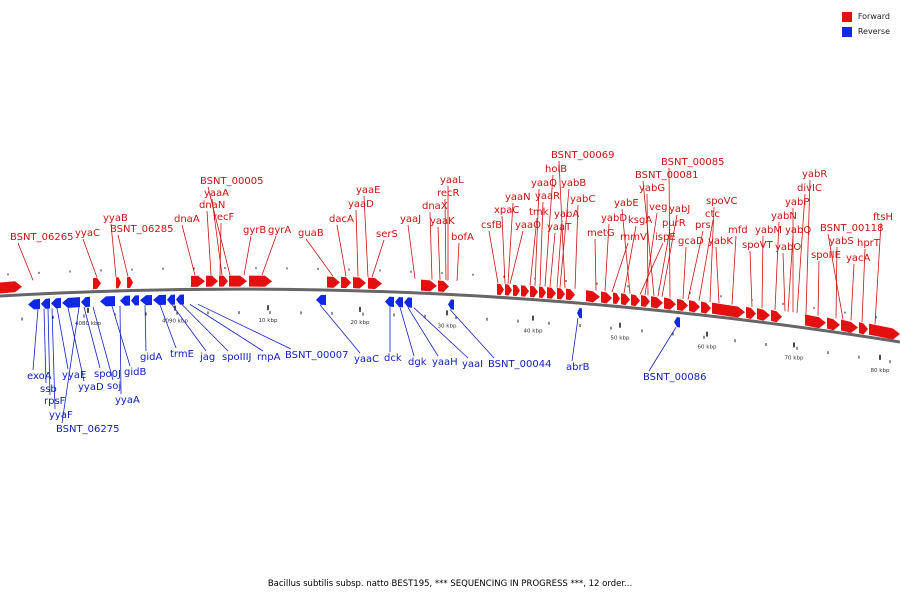  What do you see at coordinates (738, 230) in the screenshot?
I see `forward-gene-label: mfd` at bounding box center [738, 230].